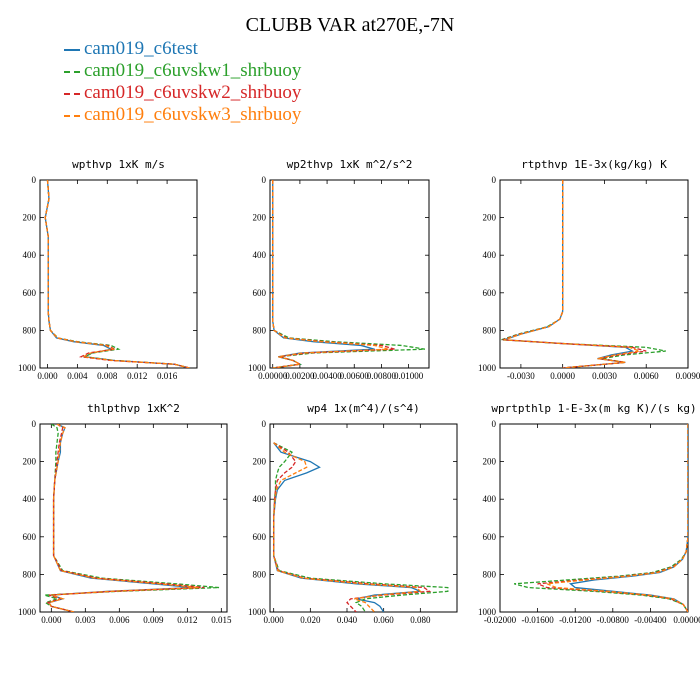 The image size is (700, 700). I want to click on legend-entry: cam019_c6uvskw3_shrbuoy, so click(182, 115).